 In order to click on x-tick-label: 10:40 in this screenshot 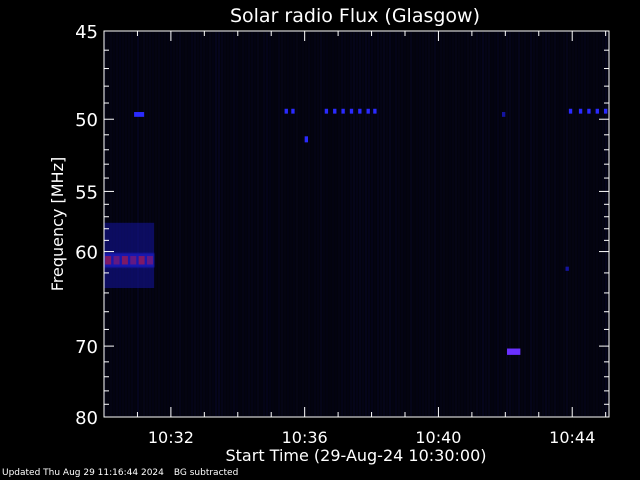, I will do `click(438, 437)`.